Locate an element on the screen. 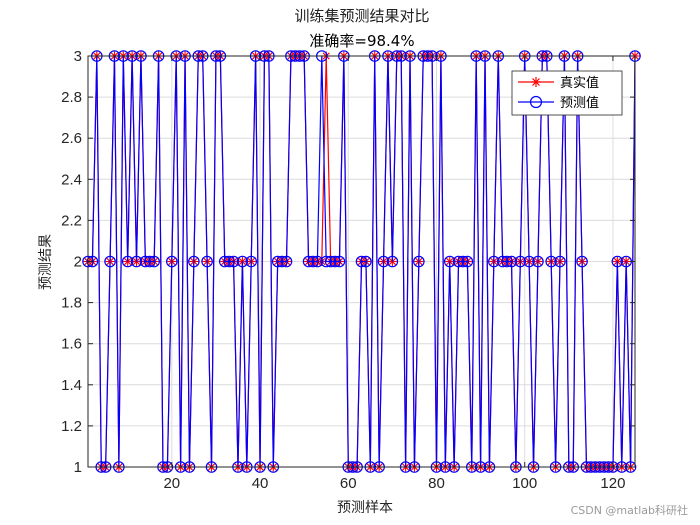 The height and width of the screenshot is (525, 700). legend-label-predicted: 预测值 is located at coordinates (579, 103).